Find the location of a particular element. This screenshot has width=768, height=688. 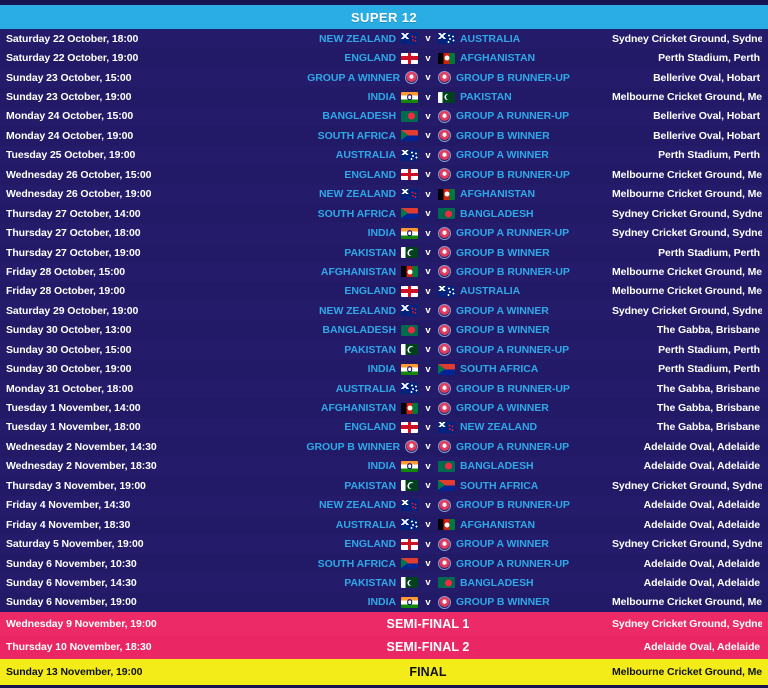

home-team-name: AUSTRALIA is located at coordinates (365, 388).